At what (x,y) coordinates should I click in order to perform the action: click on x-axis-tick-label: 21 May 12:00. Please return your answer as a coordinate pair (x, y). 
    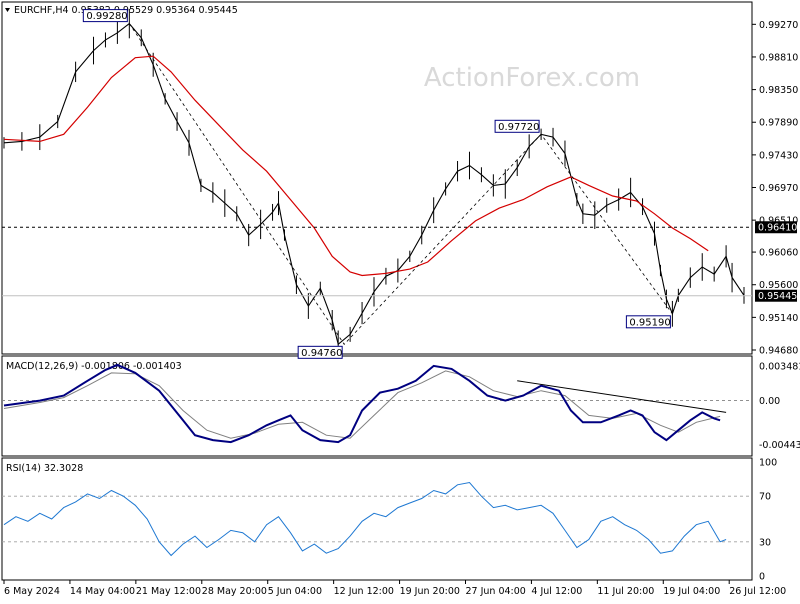
    Looking at the image, I should click on (168, 591).